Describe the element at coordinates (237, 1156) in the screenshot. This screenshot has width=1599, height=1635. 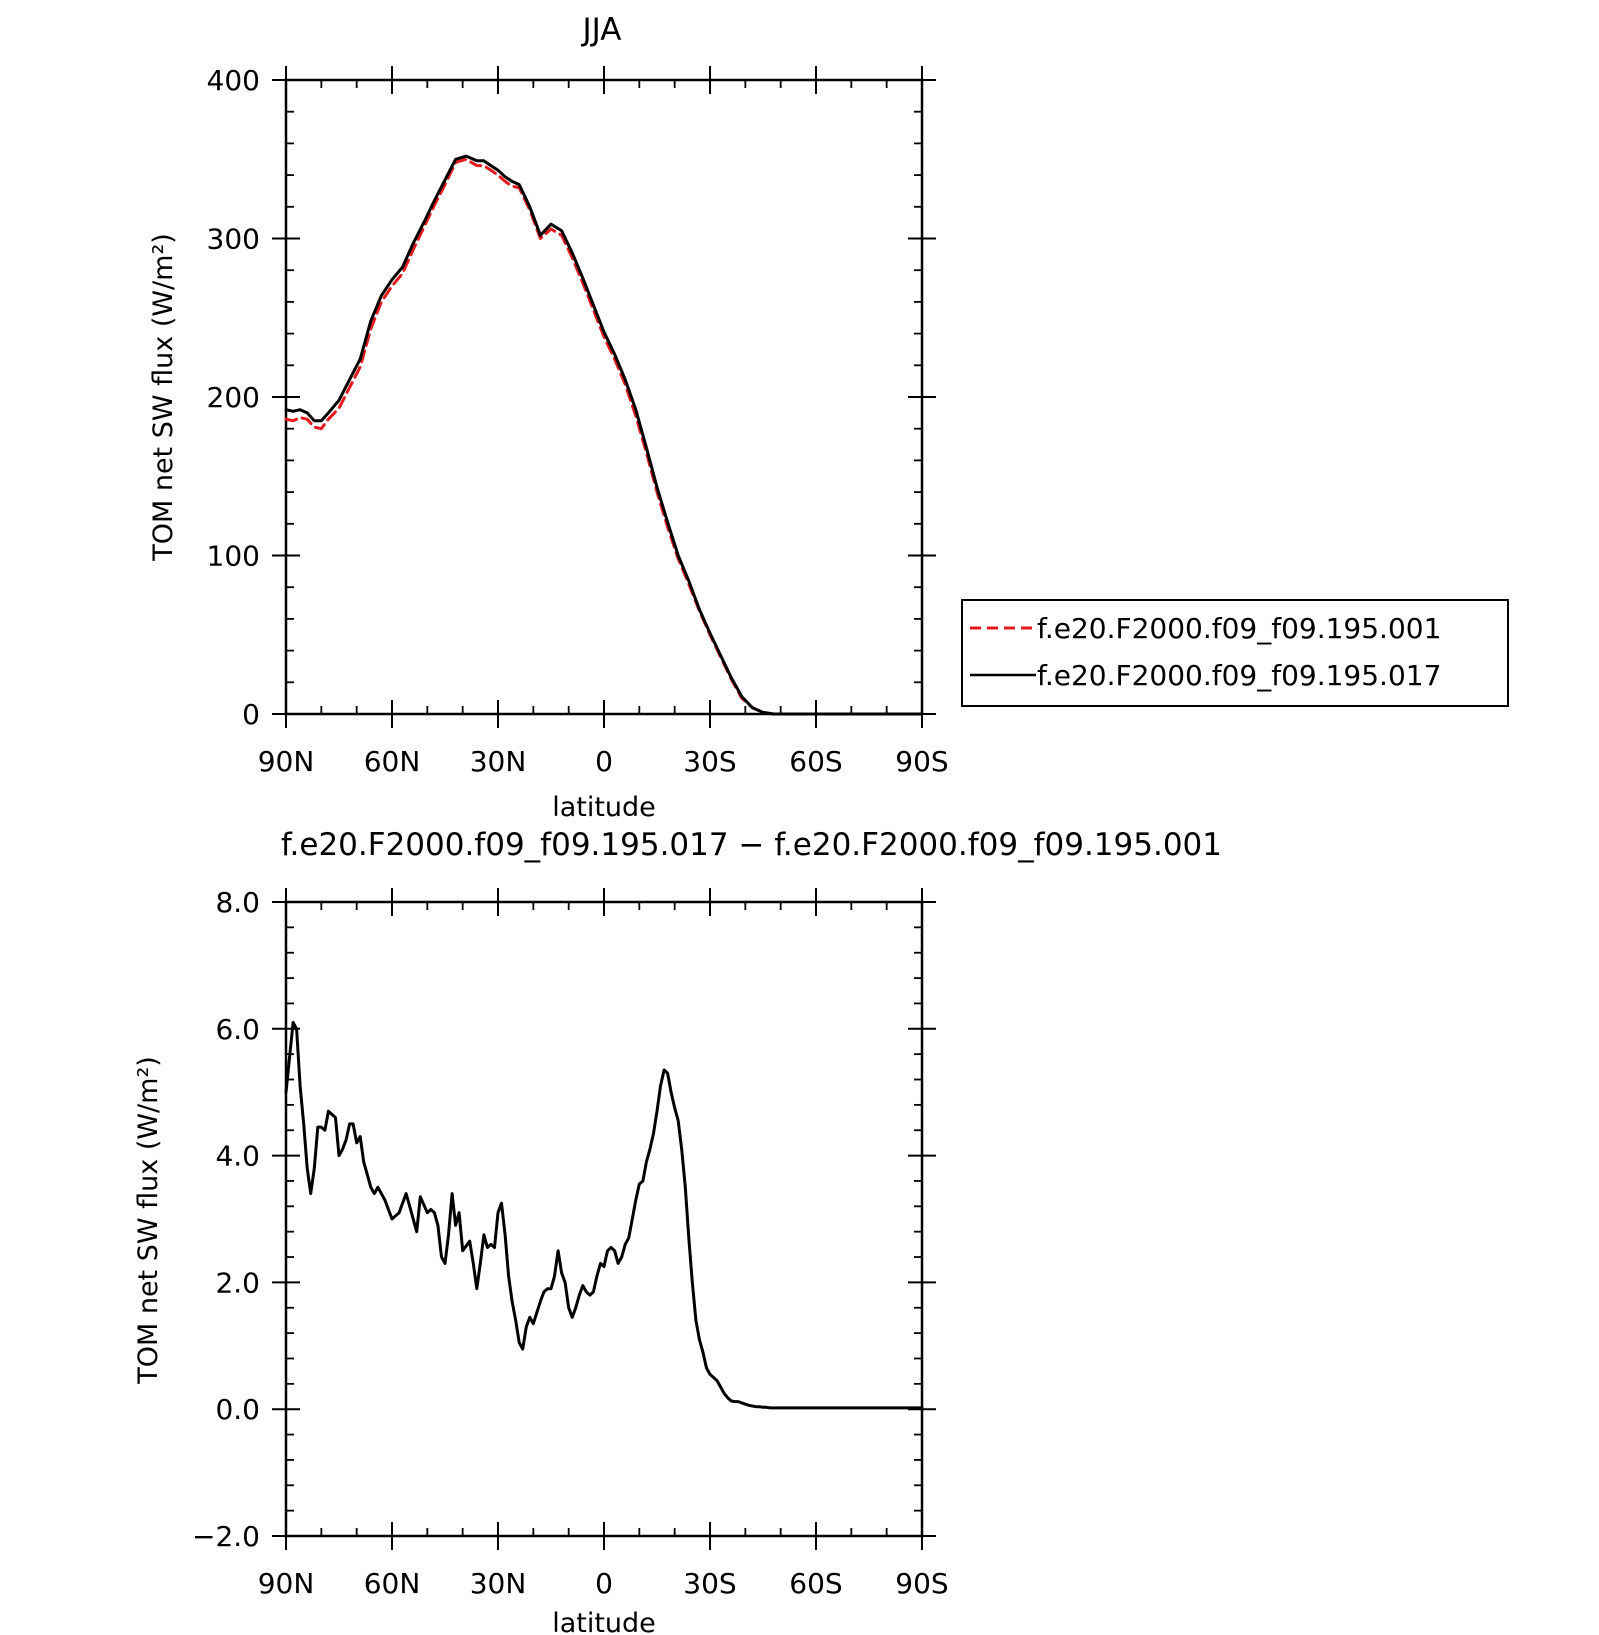
I see `y-tick-label: 4.0` at that location.